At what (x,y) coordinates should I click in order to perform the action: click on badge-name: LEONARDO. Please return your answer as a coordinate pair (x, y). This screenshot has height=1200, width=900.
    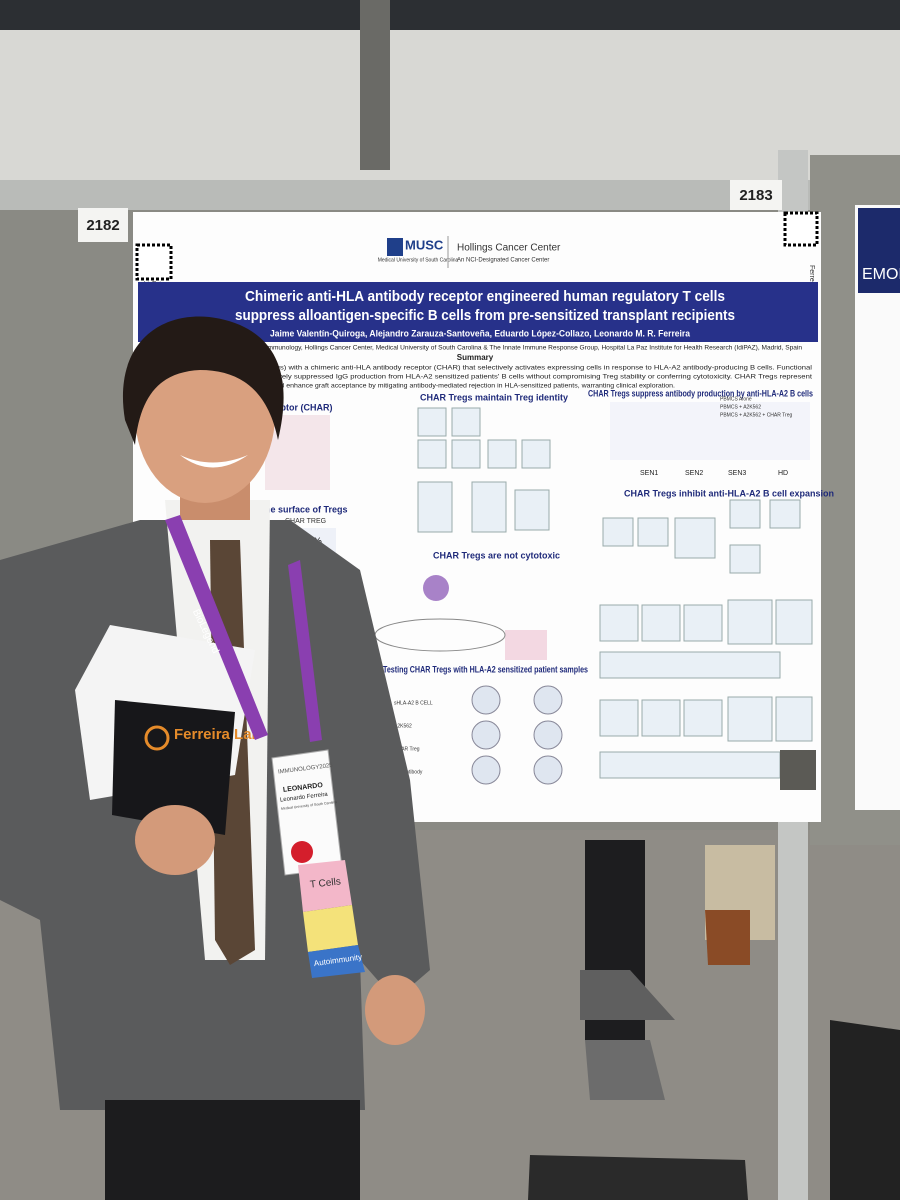
    Looking at the image, I should click on (303, 788).